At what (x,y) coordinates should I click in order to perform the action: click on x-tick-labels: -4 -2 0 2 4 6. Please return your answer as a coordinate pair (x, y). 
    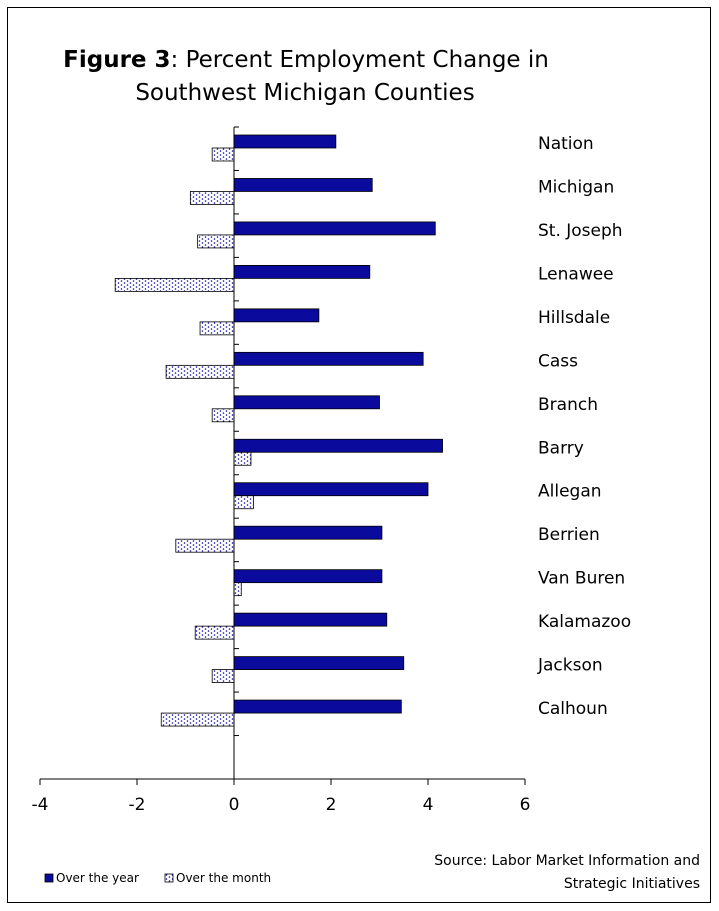
    Looking at the image, I should click on (281, 805).